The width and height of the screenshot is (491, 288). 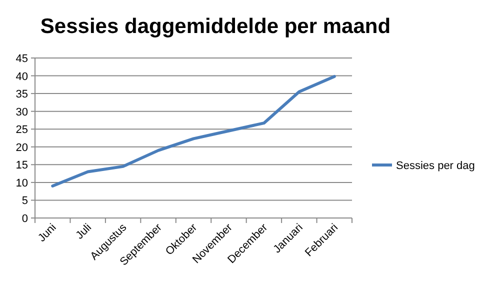 What do you see at coordinates (22, 130) in the screenshot?
I see `y-tick-label: 25` at bounding box center [22, 130].